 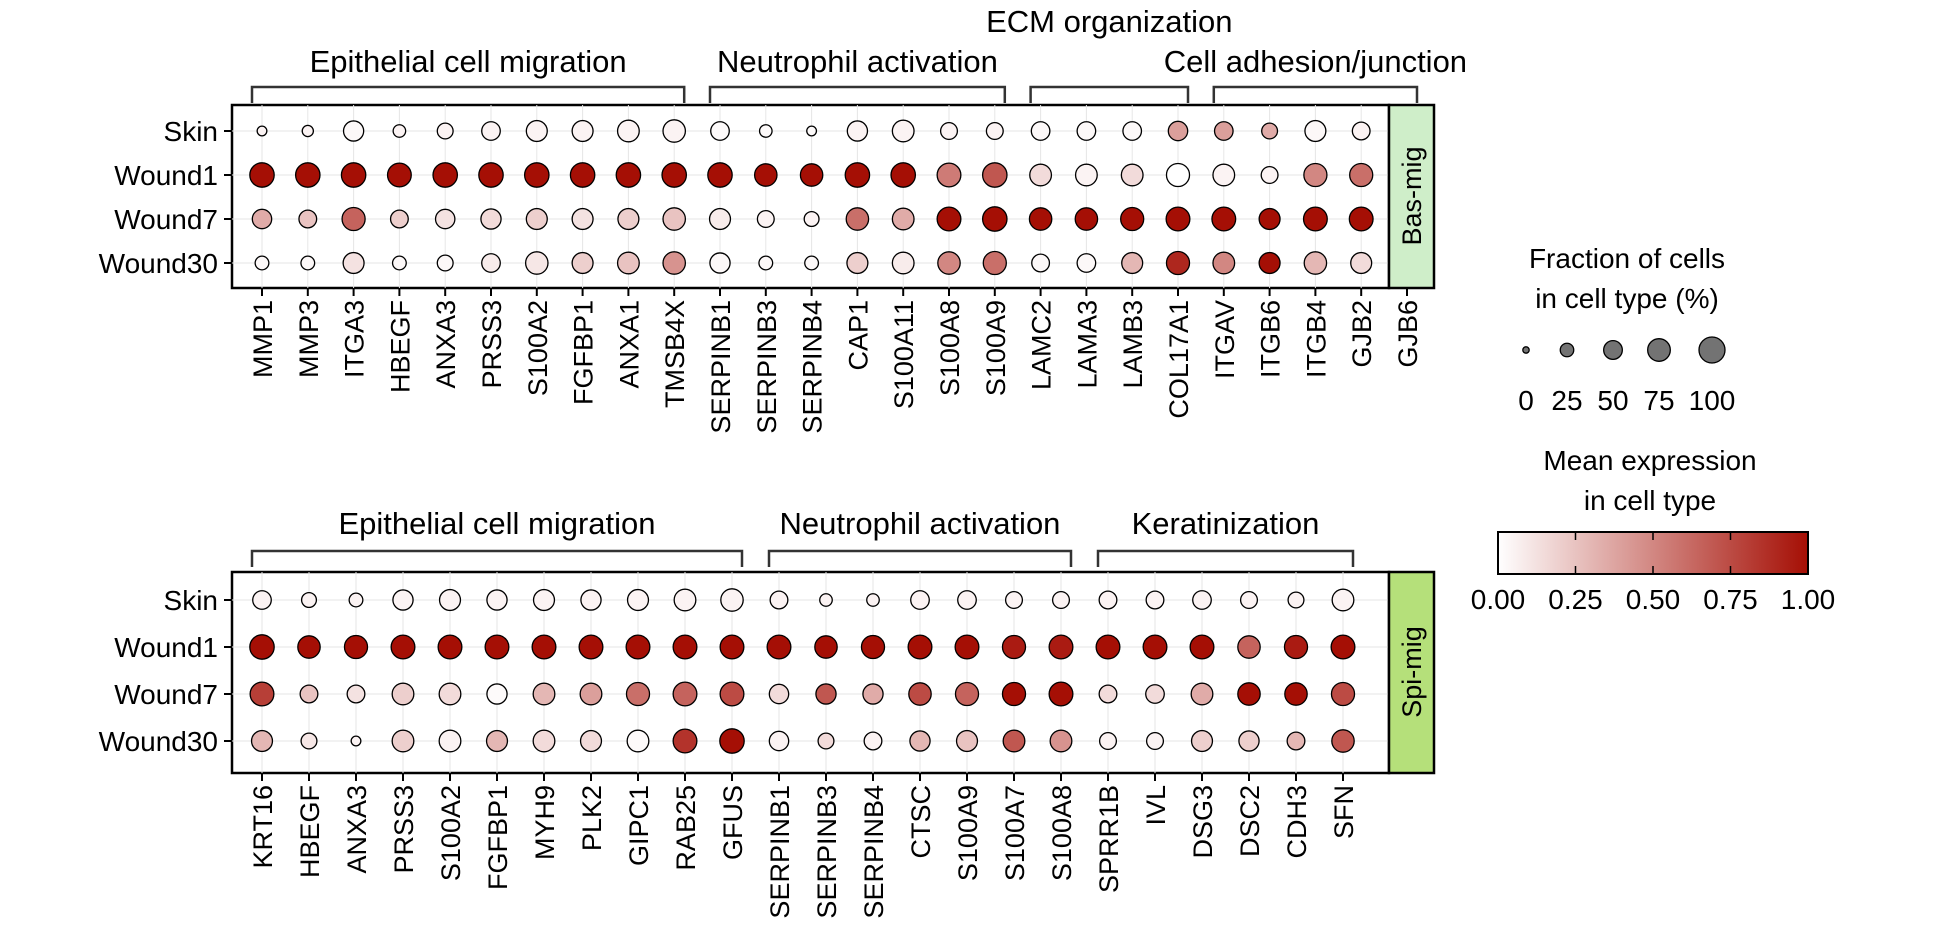 I want to click on gene-label: MMP1, so click(x=263, y=339).